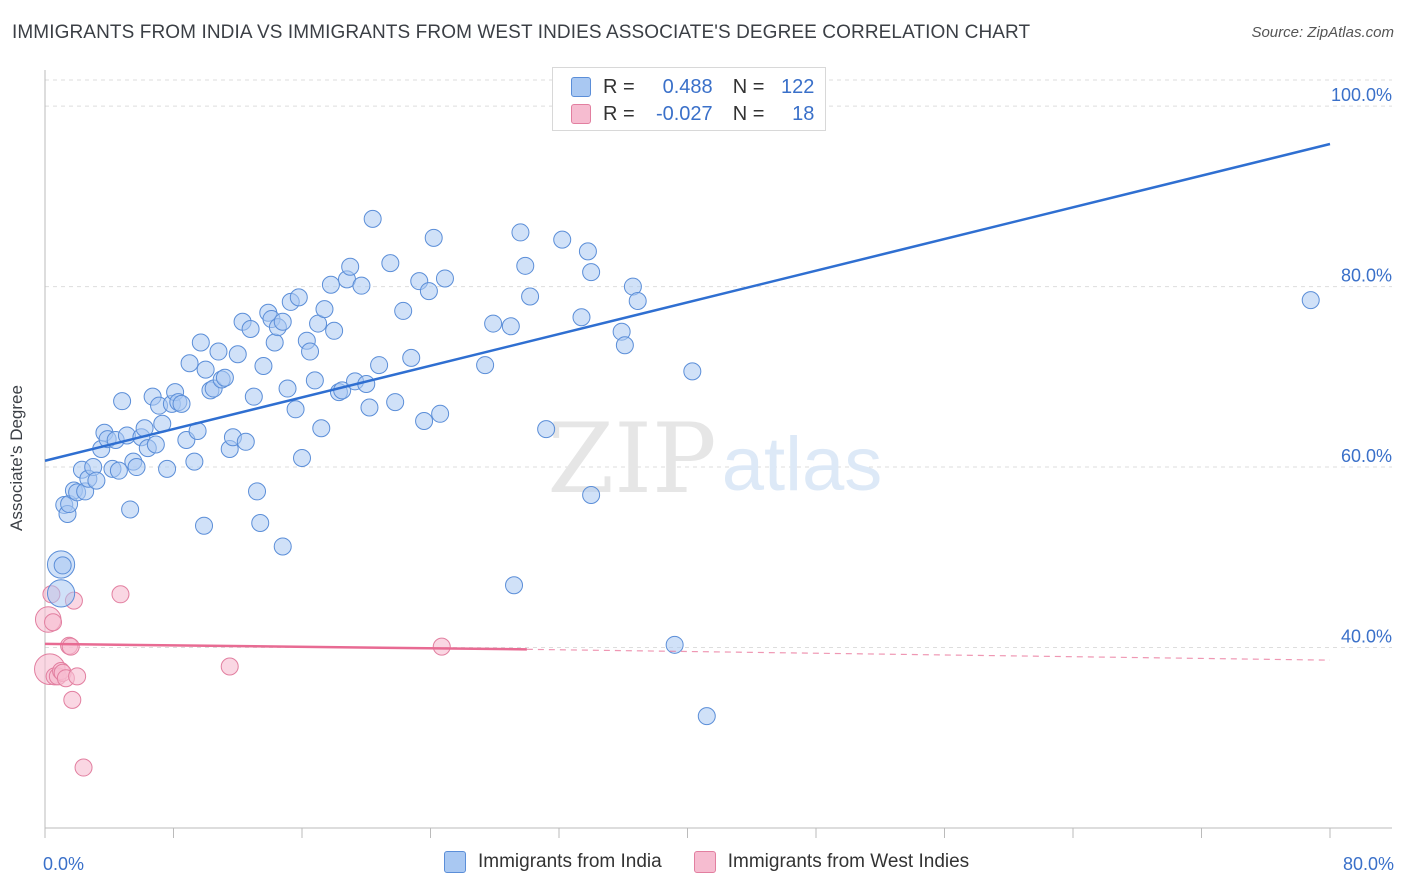 The width and height of the screenshot is (1406, 892). I want to click on west-indies-legend-swatch, so click(704, 862).